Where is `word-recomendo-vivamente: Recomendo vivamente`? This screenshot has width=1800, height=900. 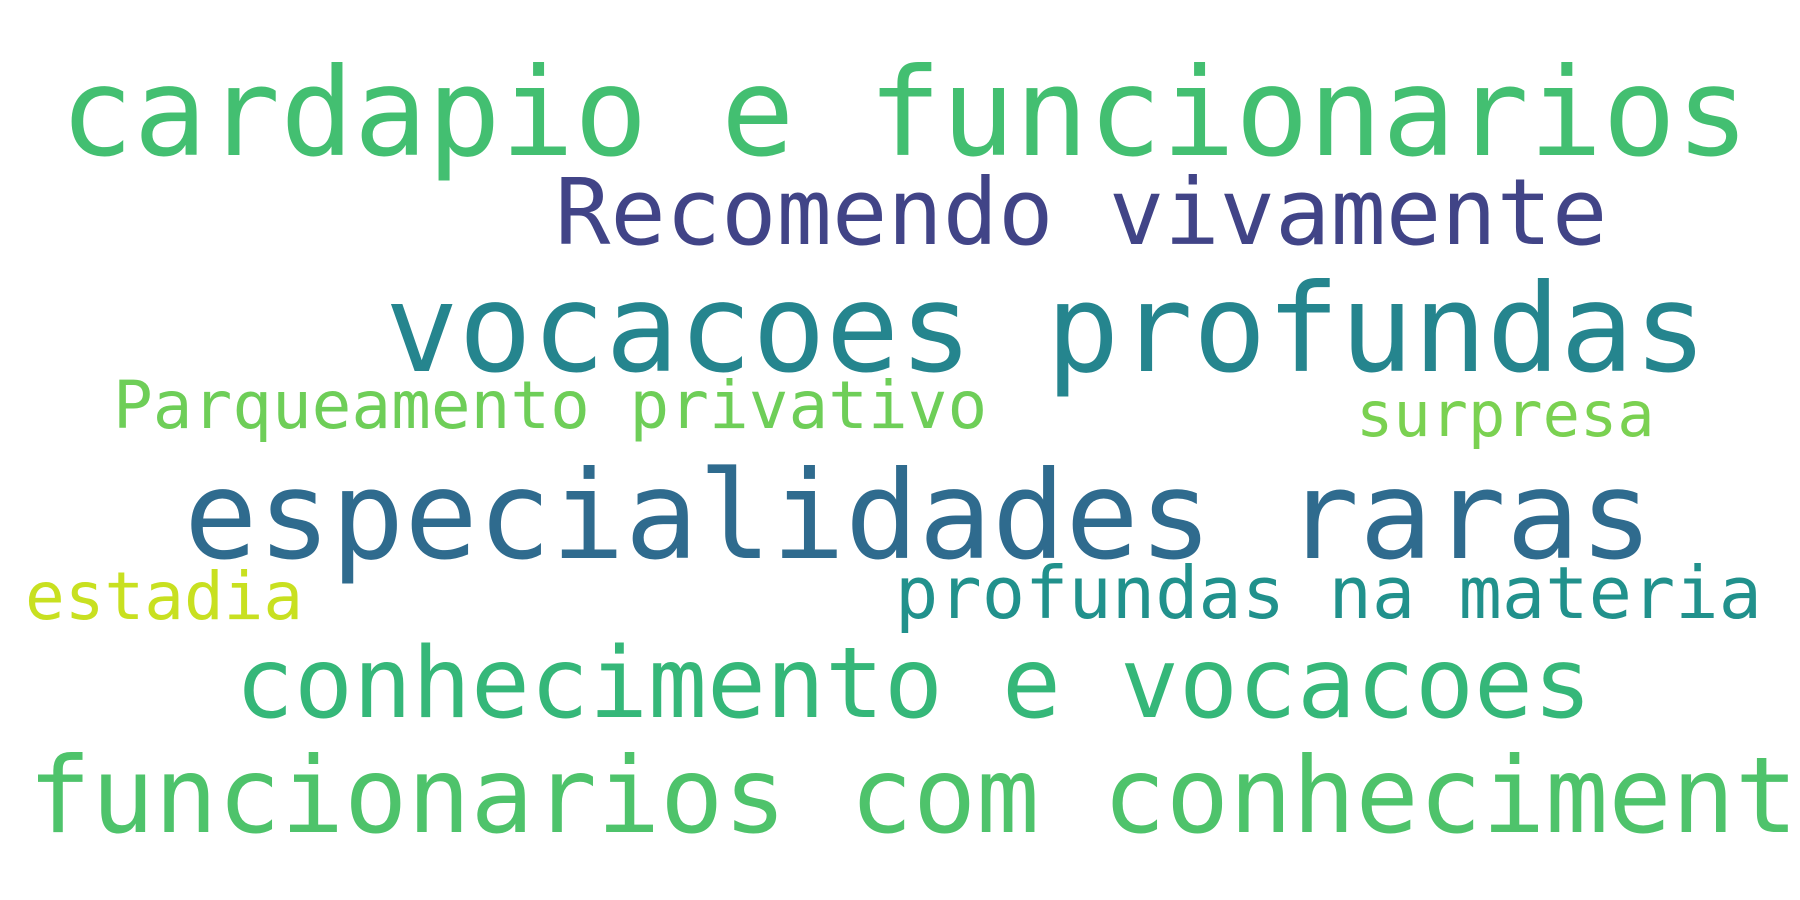 word-recomendo-vivamente: Recomendo vivamente is located at coordinates (1081, 212).